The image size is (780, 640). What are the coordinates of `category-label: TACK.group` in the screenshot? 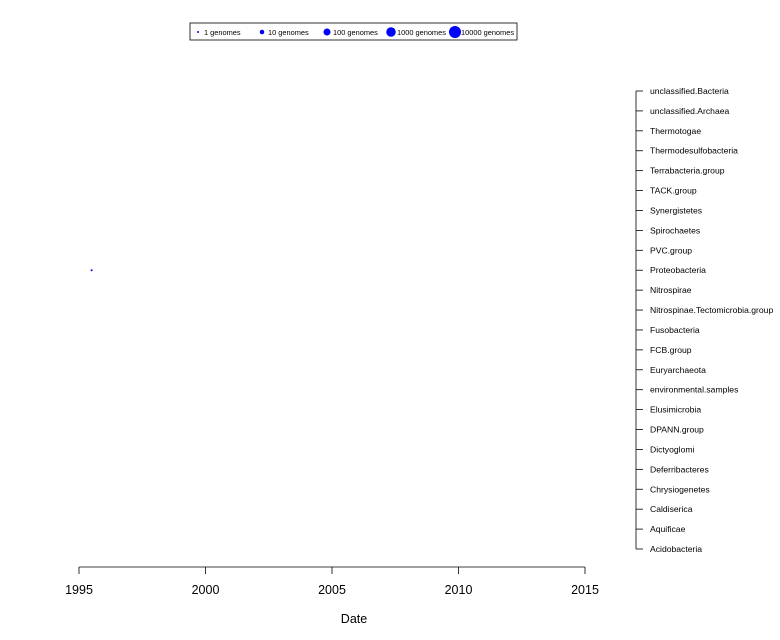 It's located at (673, 191).